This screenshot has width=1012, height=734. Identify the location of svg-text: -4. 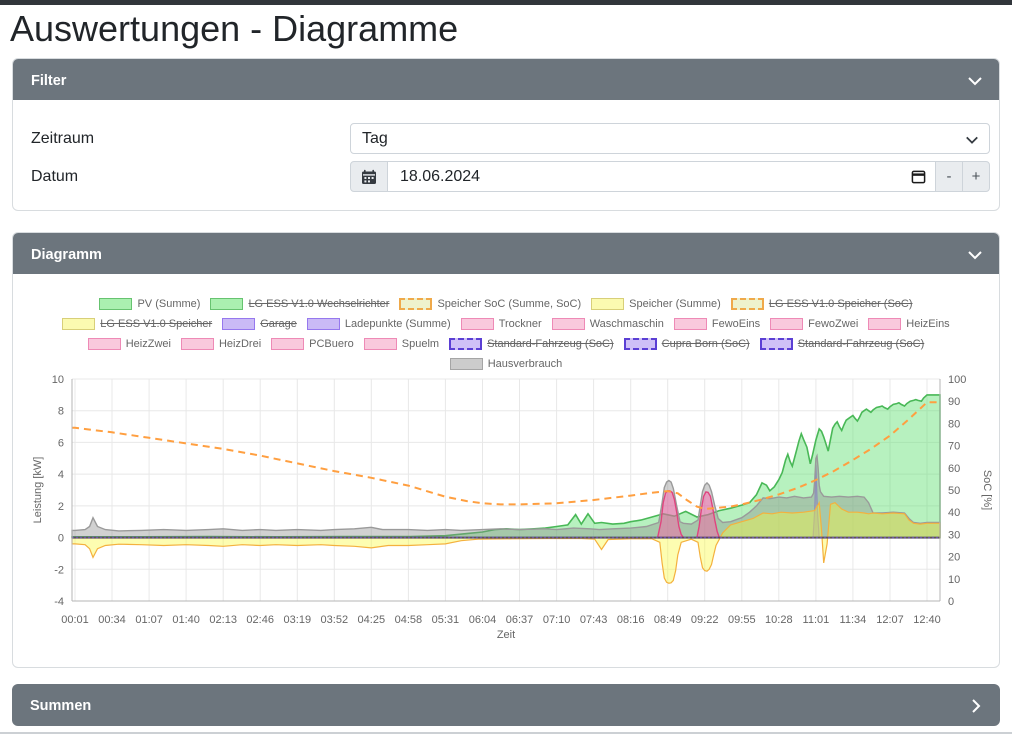
(59, 602).